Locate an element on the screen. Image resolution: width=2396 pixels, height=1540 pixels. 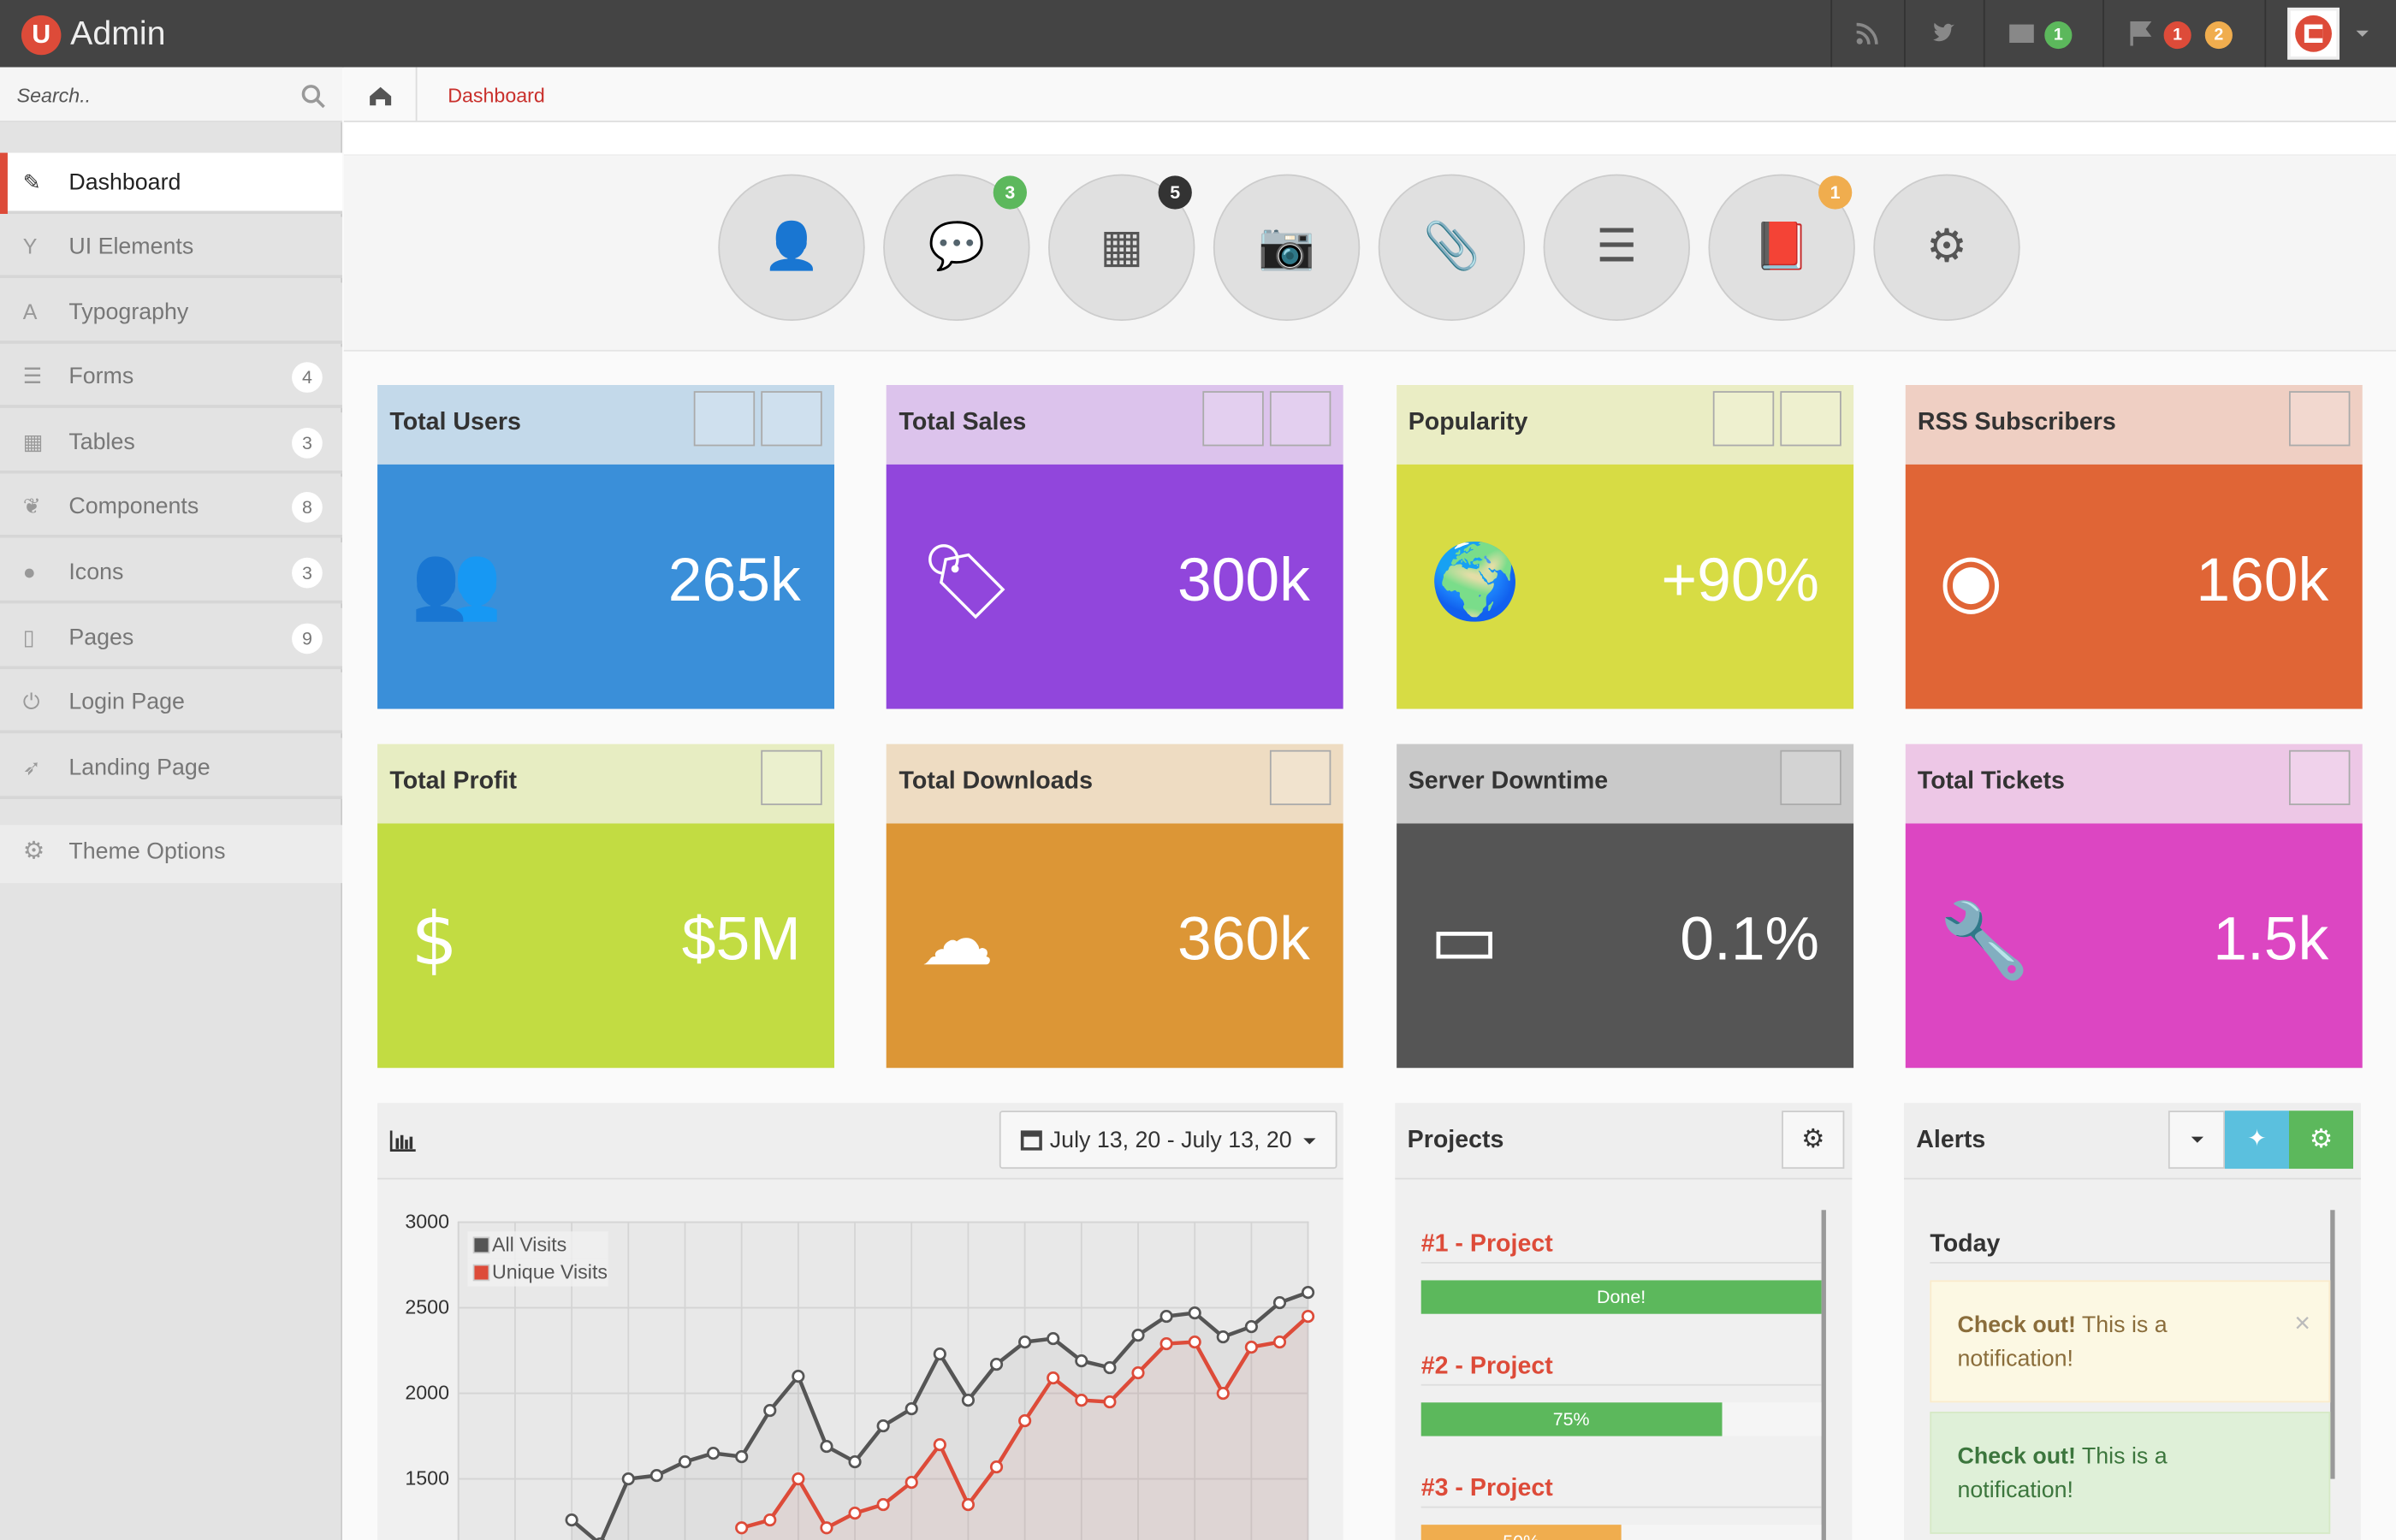
stat-card: Total Sales 🏷 300k is located at coordinates (1115, 546).